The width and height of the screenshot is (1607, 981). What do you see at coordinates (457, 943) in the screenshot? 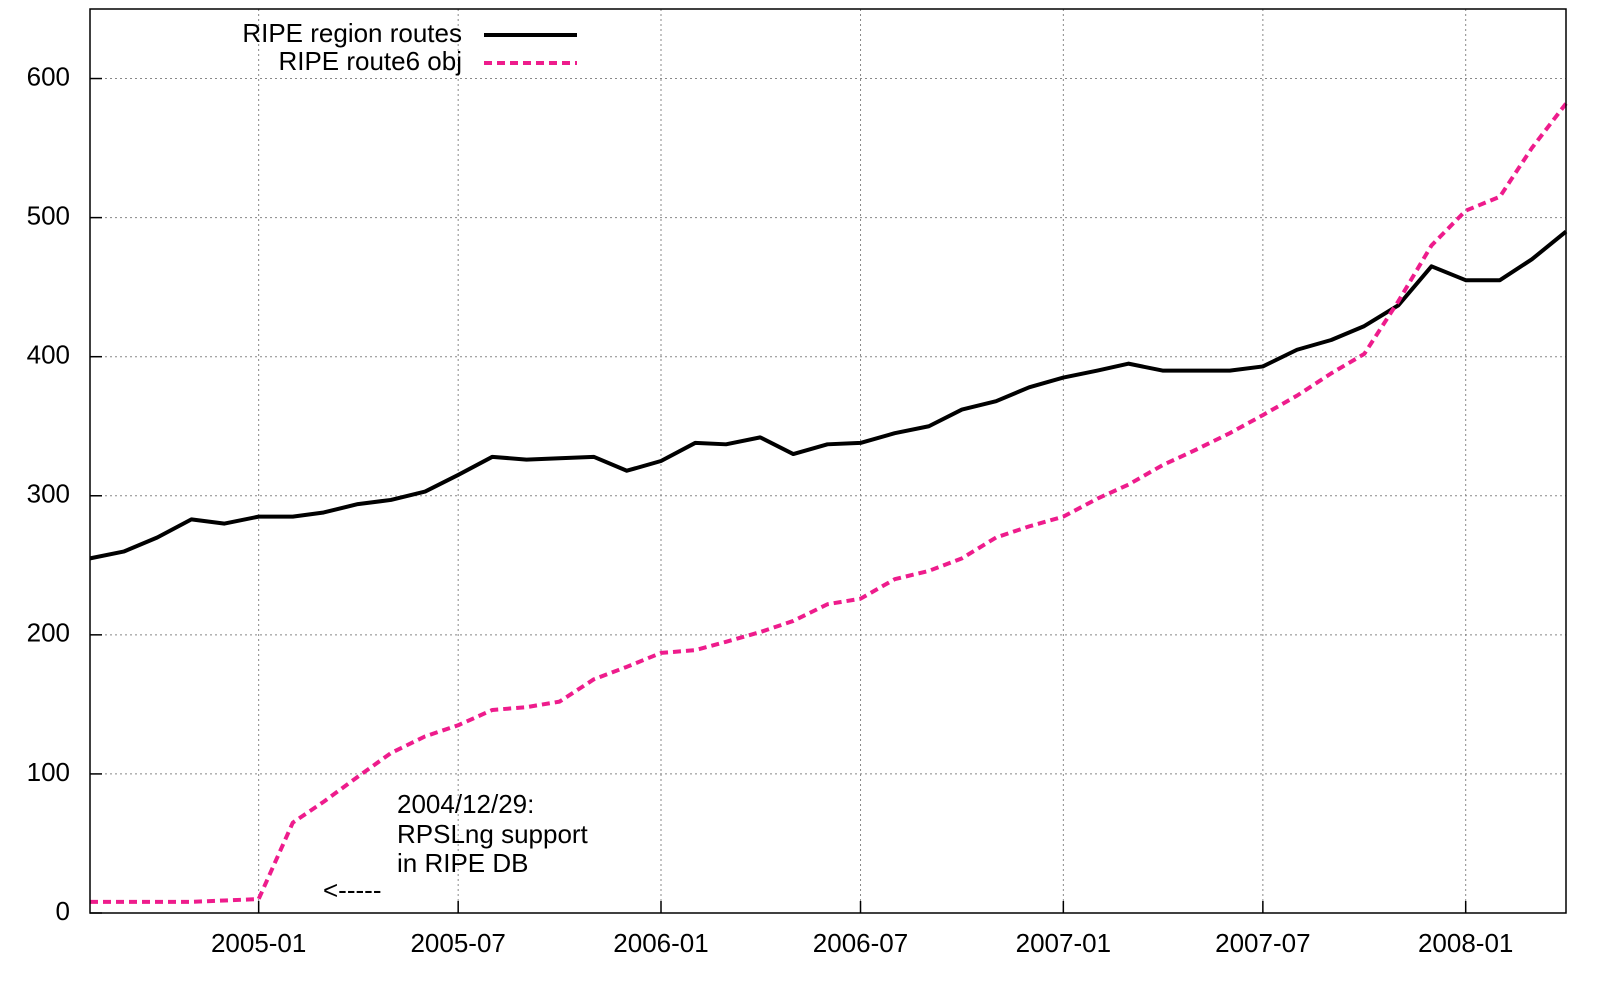
I see `x-tick-label: 2005-07` at bounding box center [457, 943].